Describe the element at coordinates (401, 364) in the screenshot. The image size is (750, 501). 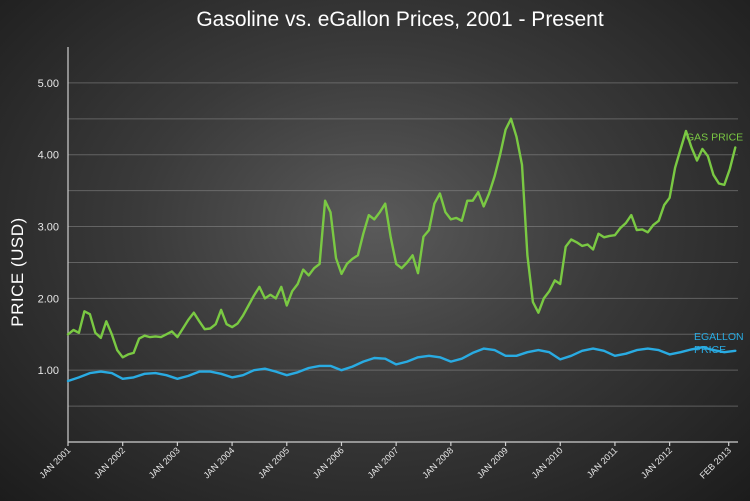
I see `egallon-price-line` at that location.